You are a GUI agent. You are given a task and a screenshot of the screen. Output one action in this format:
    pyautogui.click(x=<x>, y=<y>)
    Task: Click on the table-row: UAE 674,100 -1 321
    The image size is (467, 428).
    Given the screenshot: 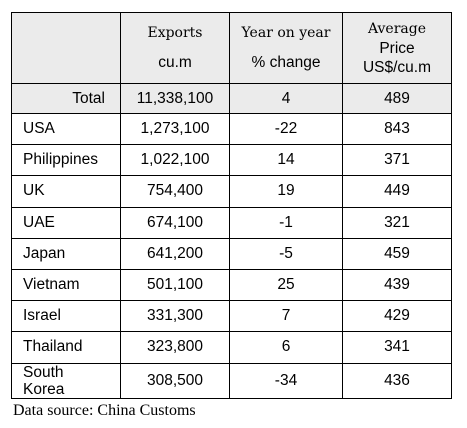 What is the action you would take?
    pyautogui.click(x=231, y=222)
    